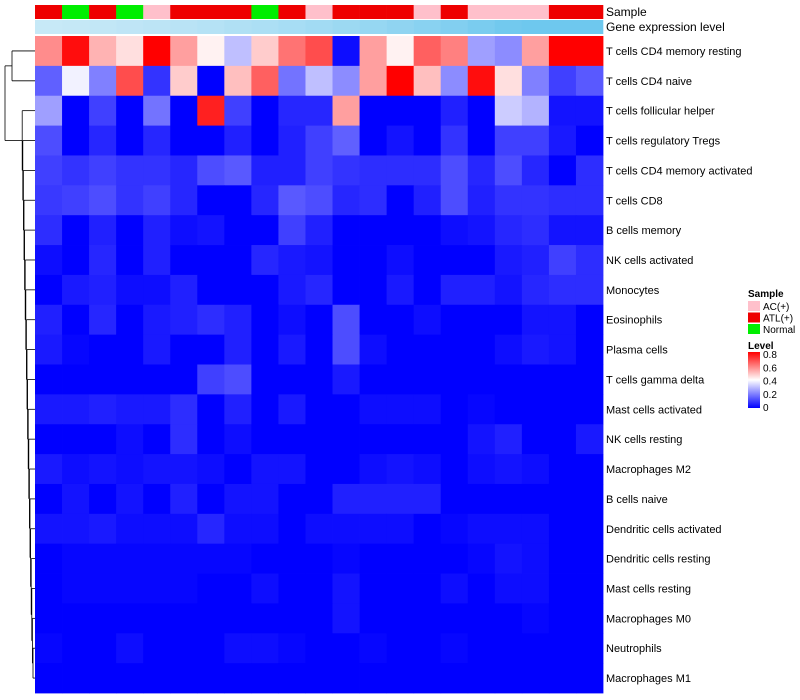 The width and height of the screenshot is (800, 700). What do you see at coordinates (664, 530) in the screenshot?
I see `row-label: Dendritic cells activated` at bounding box center [664, 530].